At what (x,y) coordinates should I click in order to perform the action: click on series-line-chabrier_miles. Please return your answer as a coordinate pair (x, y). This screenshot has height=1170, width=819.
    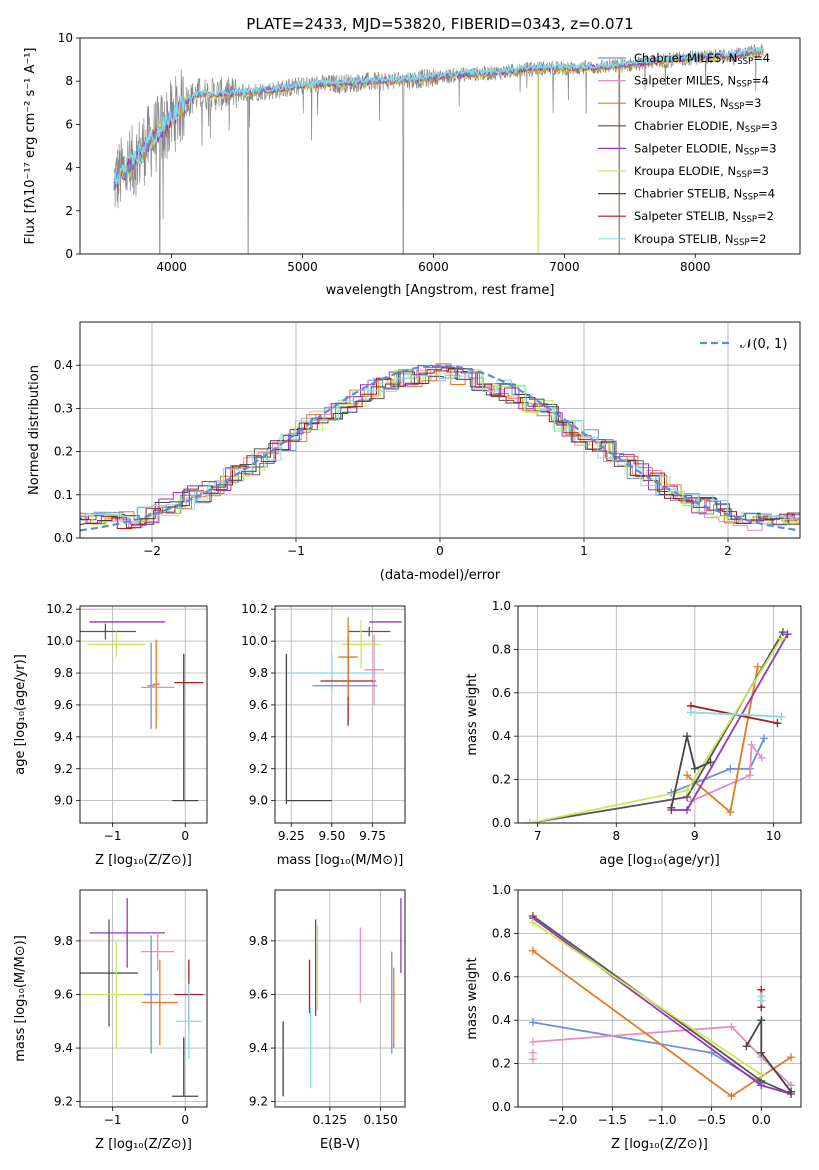
    Looking at the image, I should click on (717, 766).